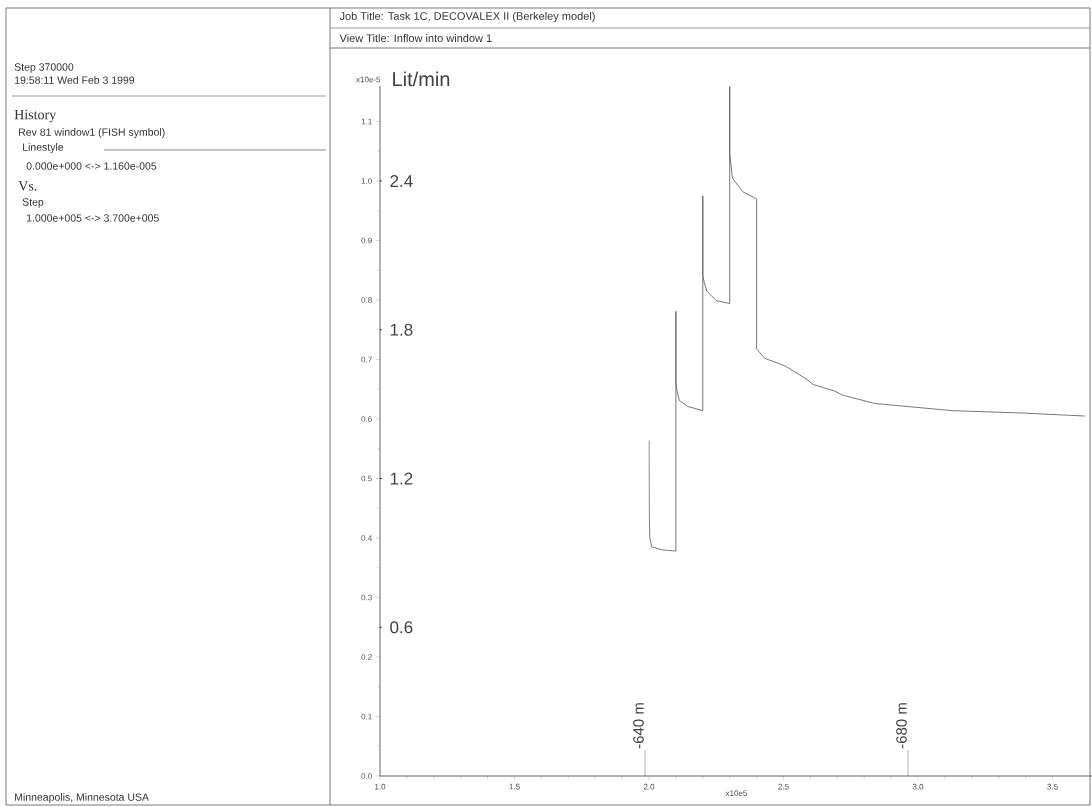  I want to click on annotation: -640 m, so click(638, 726).